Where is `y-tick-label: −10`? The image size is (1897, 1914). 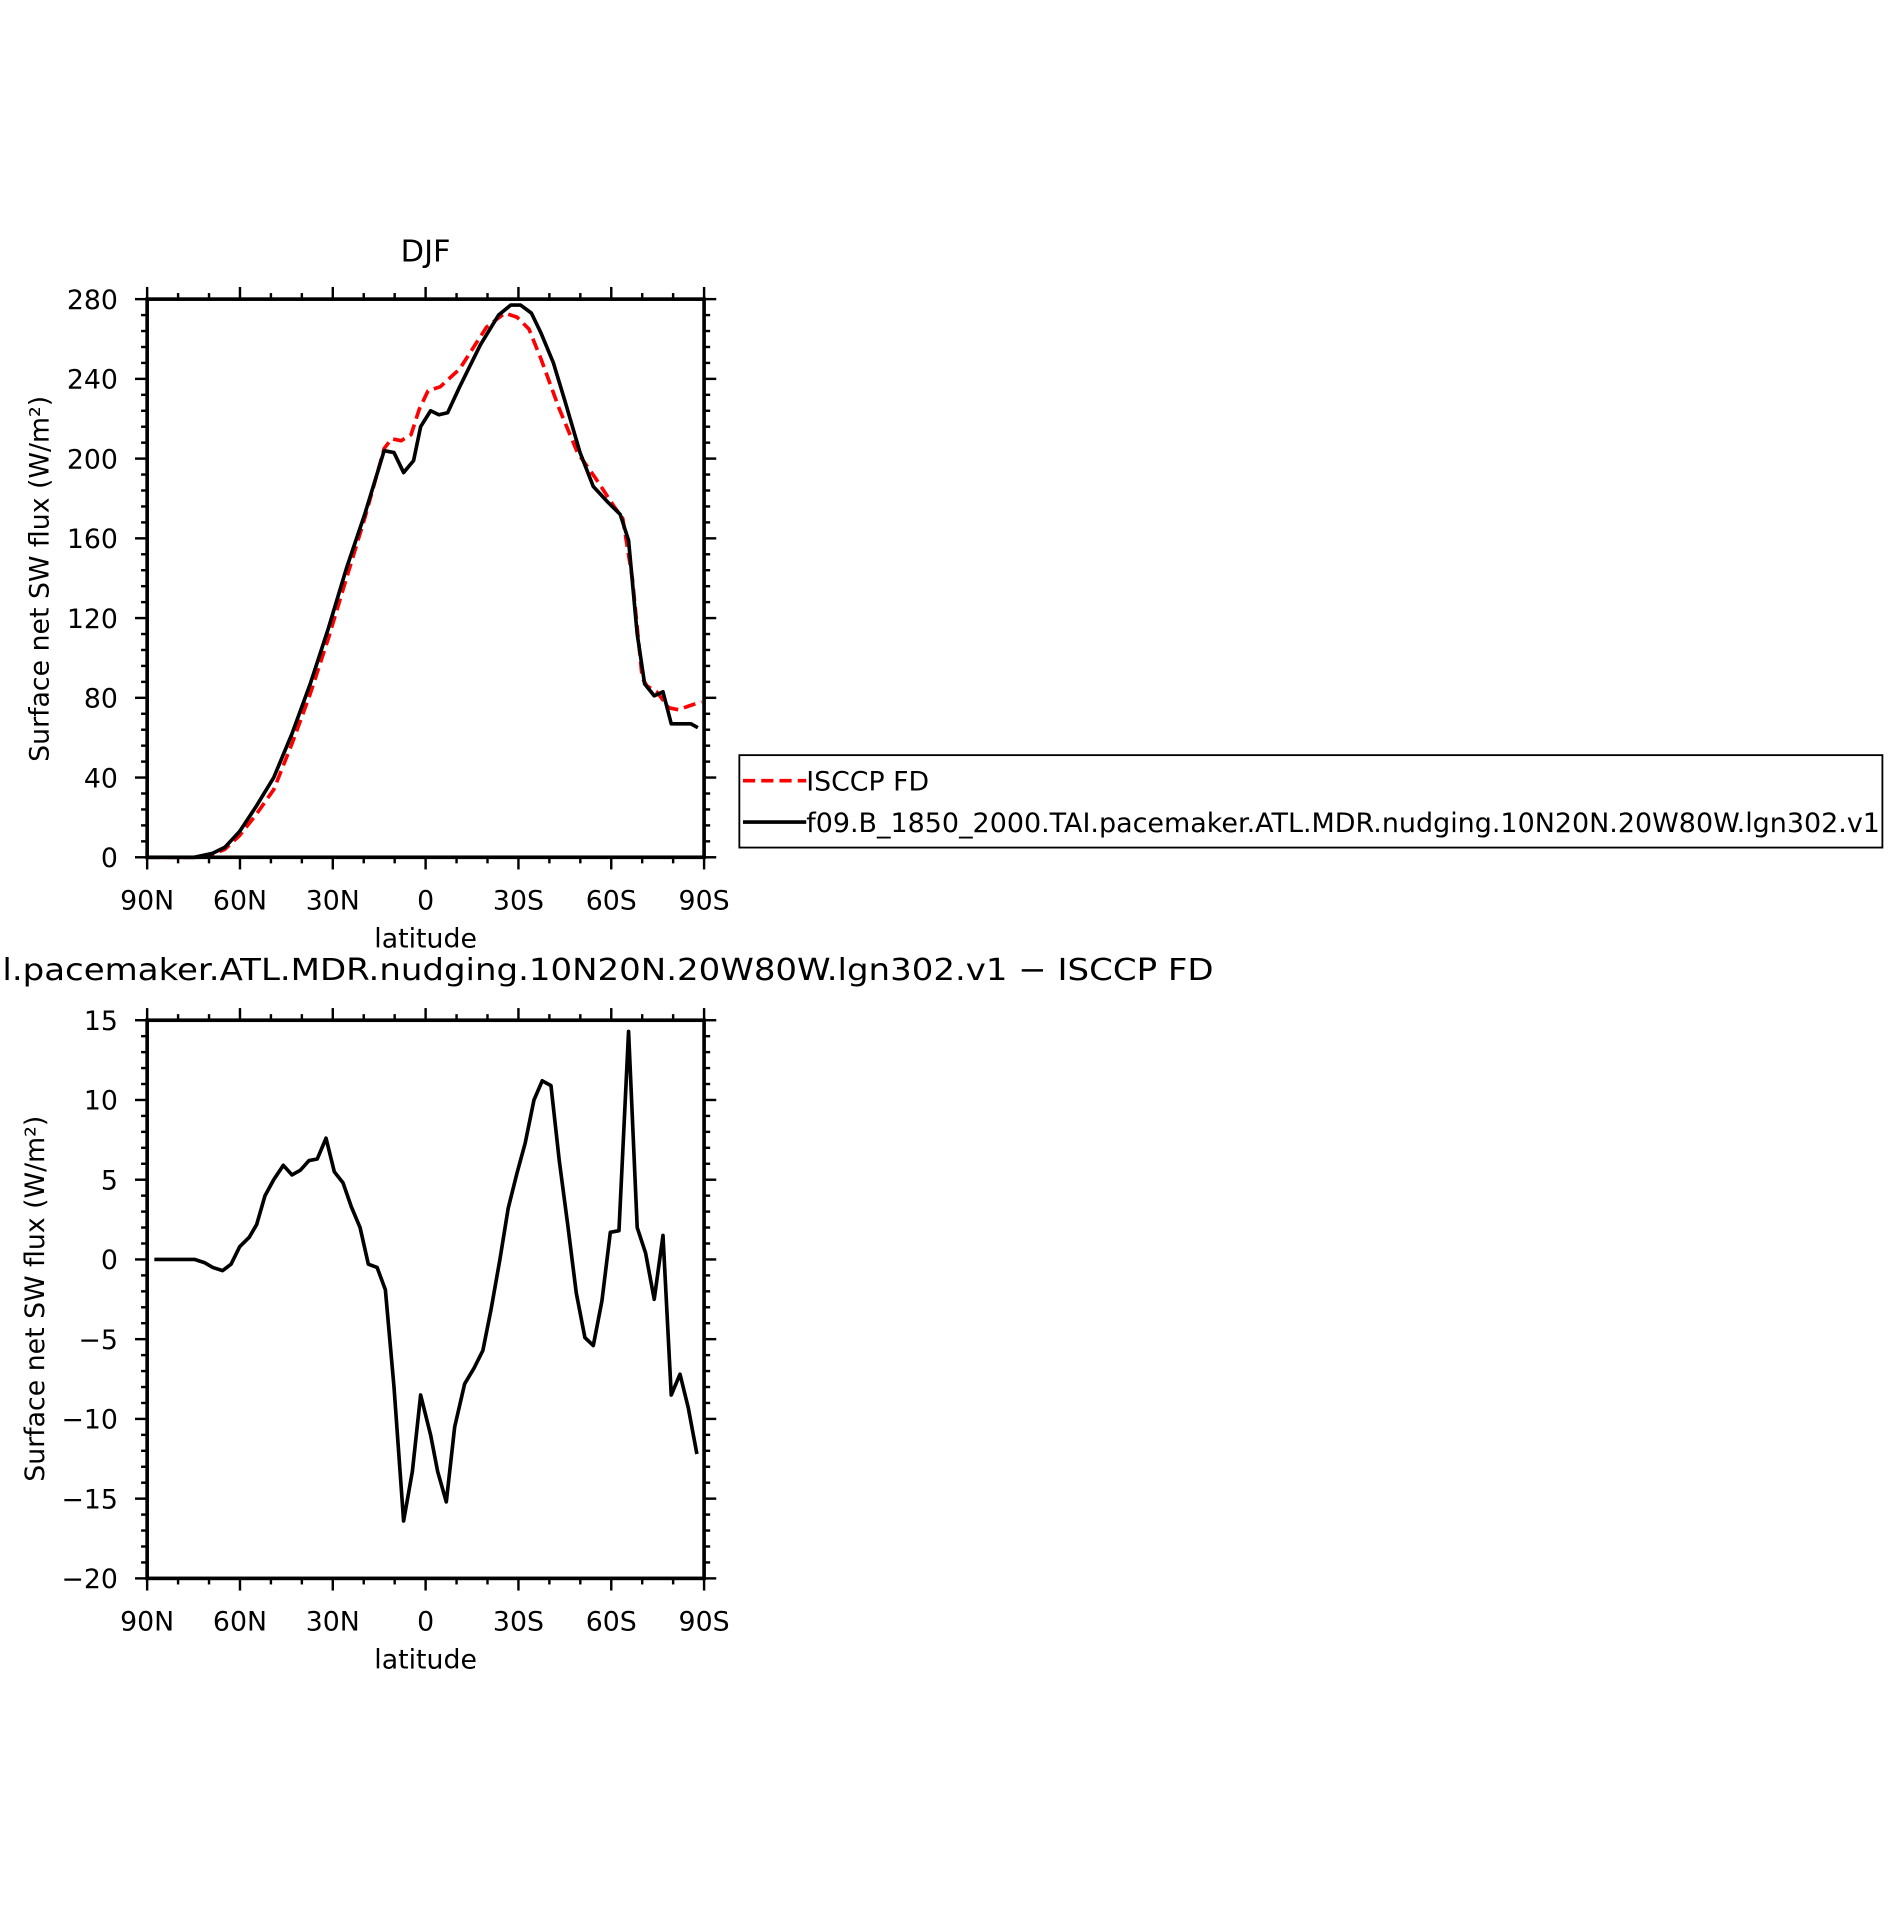 y-tick-label: −10 is located at coordinates (90, 1420).